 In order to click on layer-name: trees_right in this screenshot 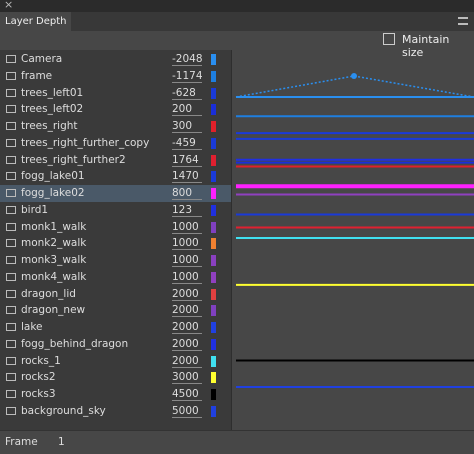, I will do `click(49, 126)`.